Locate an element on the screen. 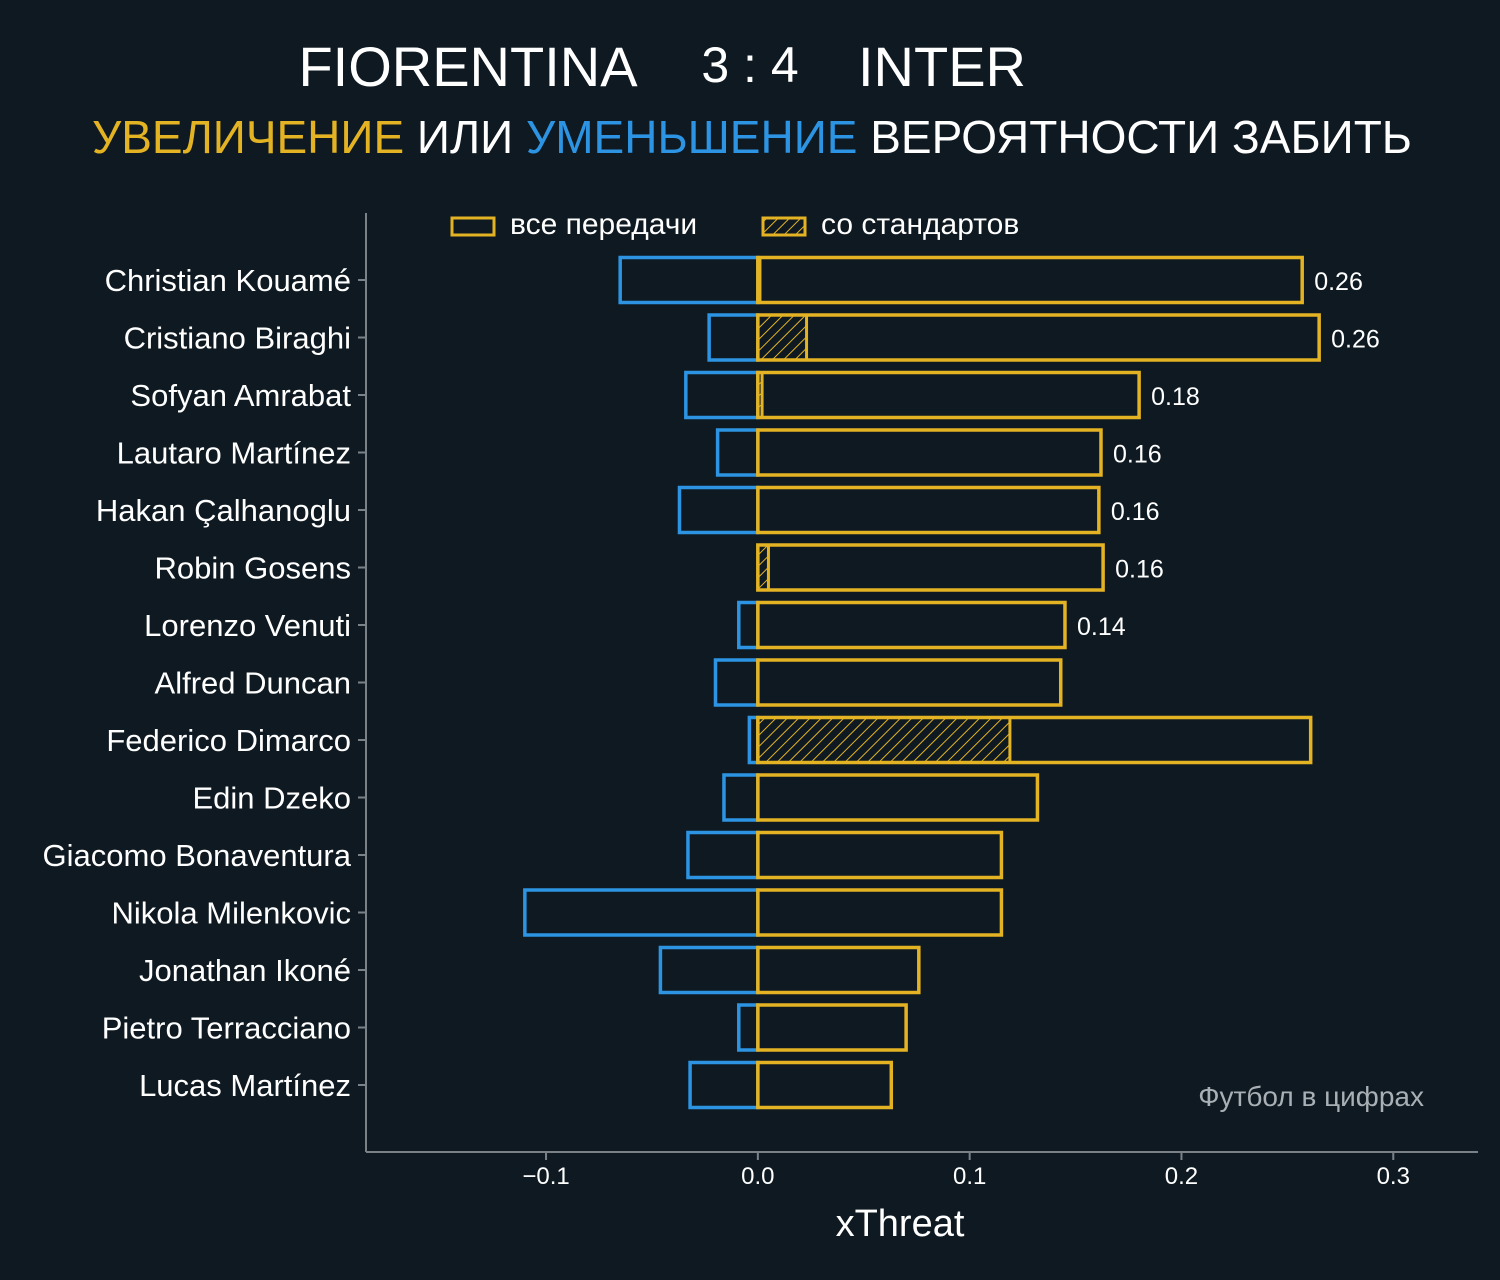 The width and height of the screenshot is (1500, 1280). subtitle-or: ИЛИ is located at coordinates (465, 137).